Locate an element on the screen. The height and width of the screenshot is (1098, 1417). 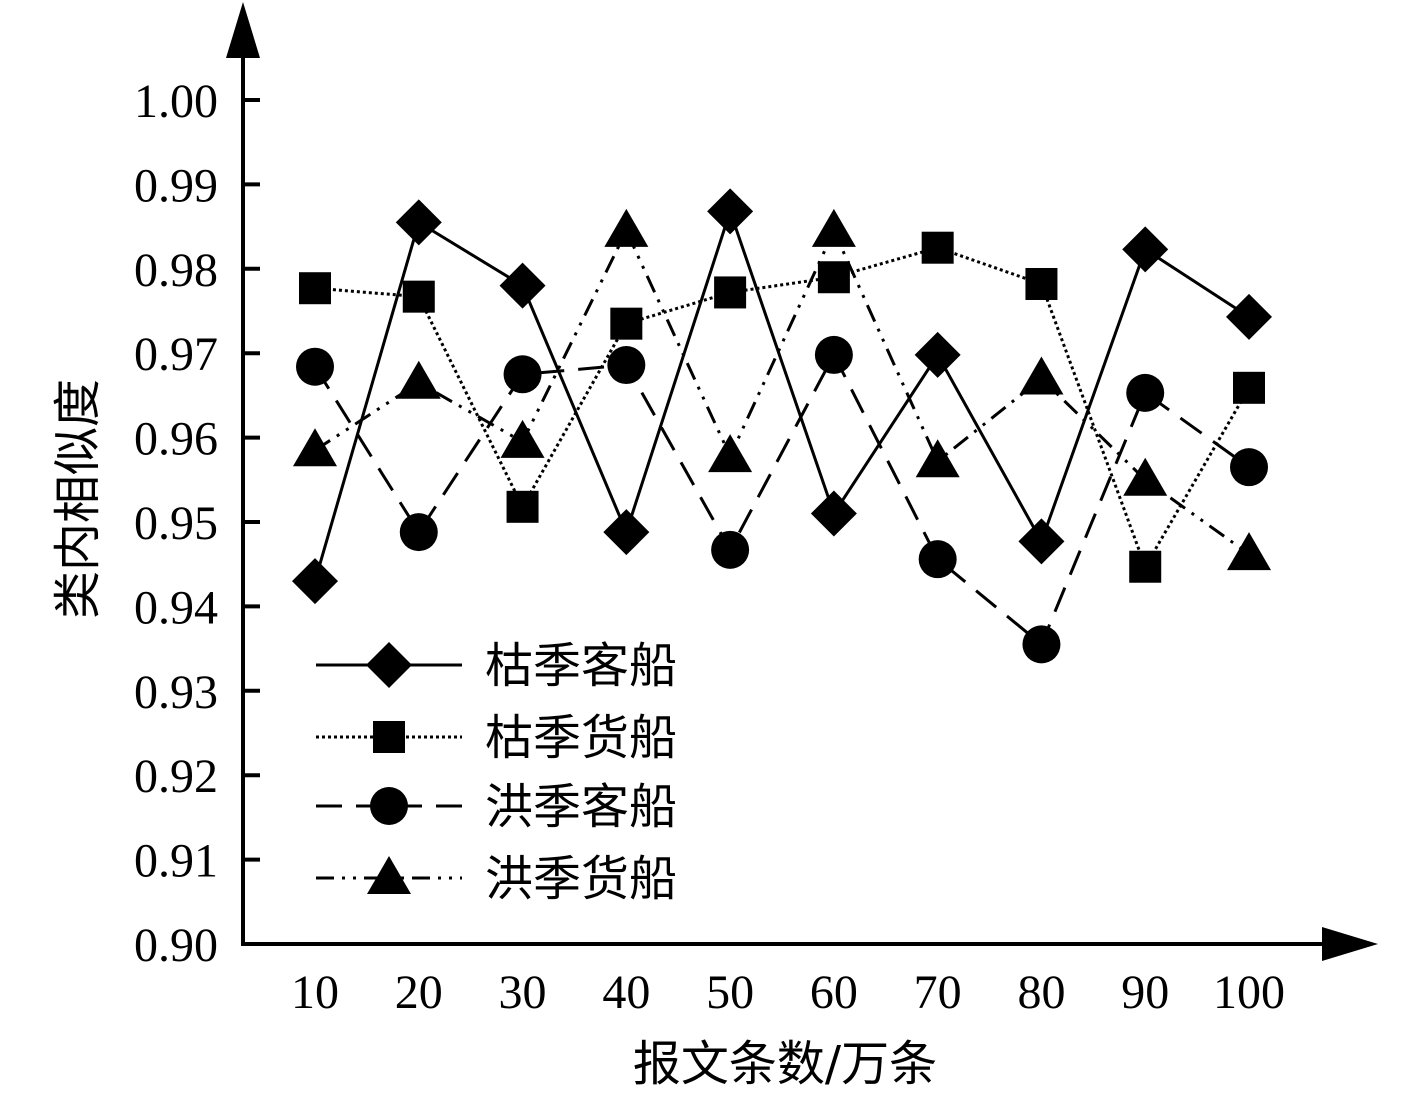
legend-item: 洪季货船 is located at coordinates (496, 879).